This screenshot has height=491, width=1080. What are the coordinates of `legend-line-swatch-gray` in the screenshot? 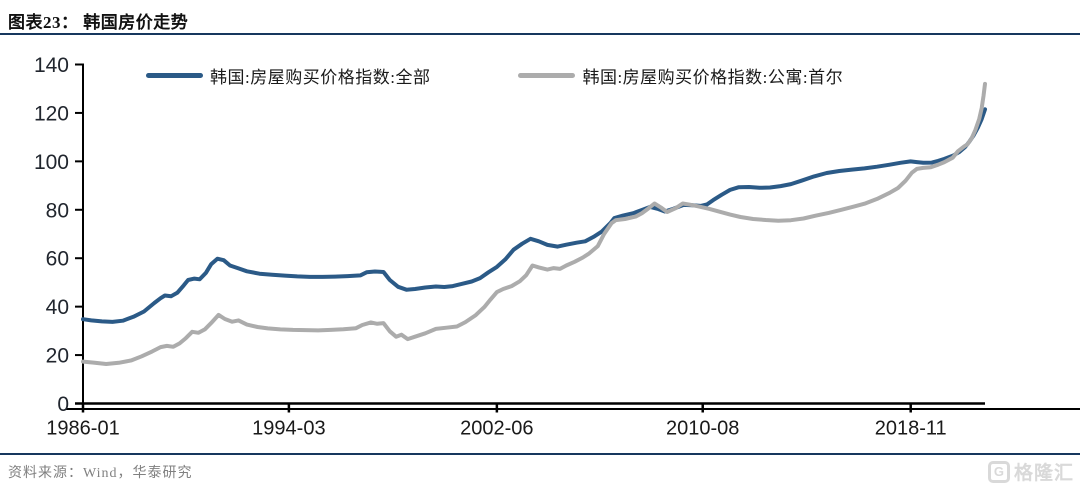 It's located at (547, 75).